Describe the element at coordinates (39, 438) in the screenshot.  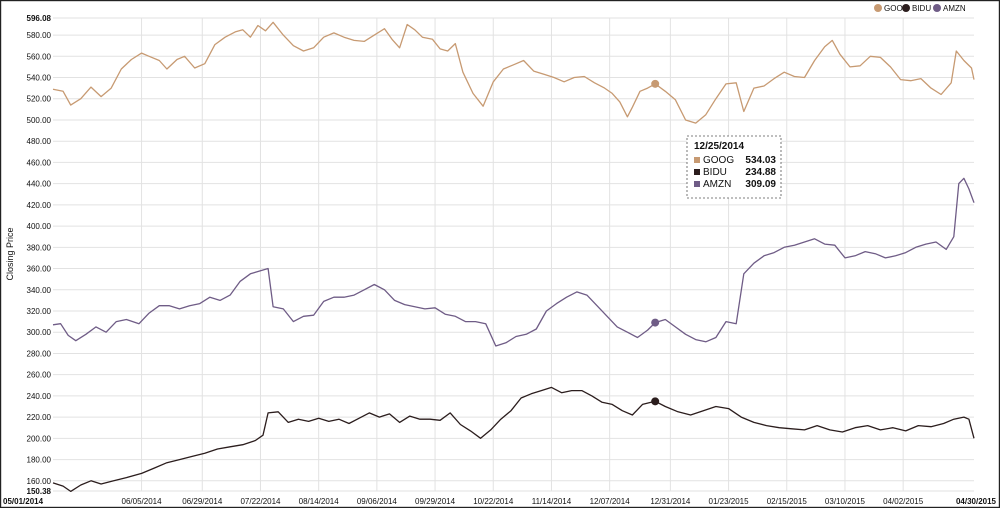
I see `y-tick-label: 200.00` at that location.